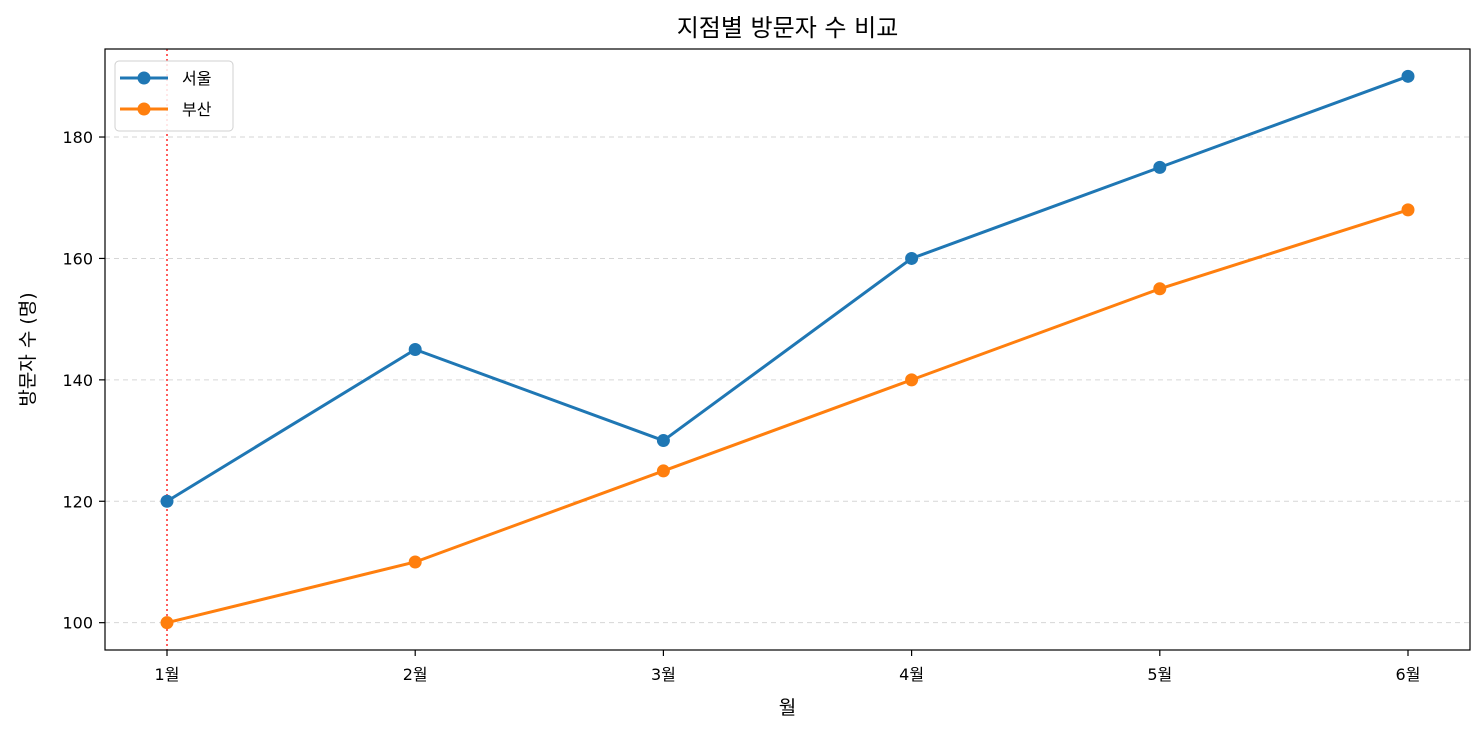 Image resolution: width=1484 pixels, height=733 pixels. Describe the element at coordinates (663, 674) in the screenshot. I see `x-tick-label: 3월` at that location.